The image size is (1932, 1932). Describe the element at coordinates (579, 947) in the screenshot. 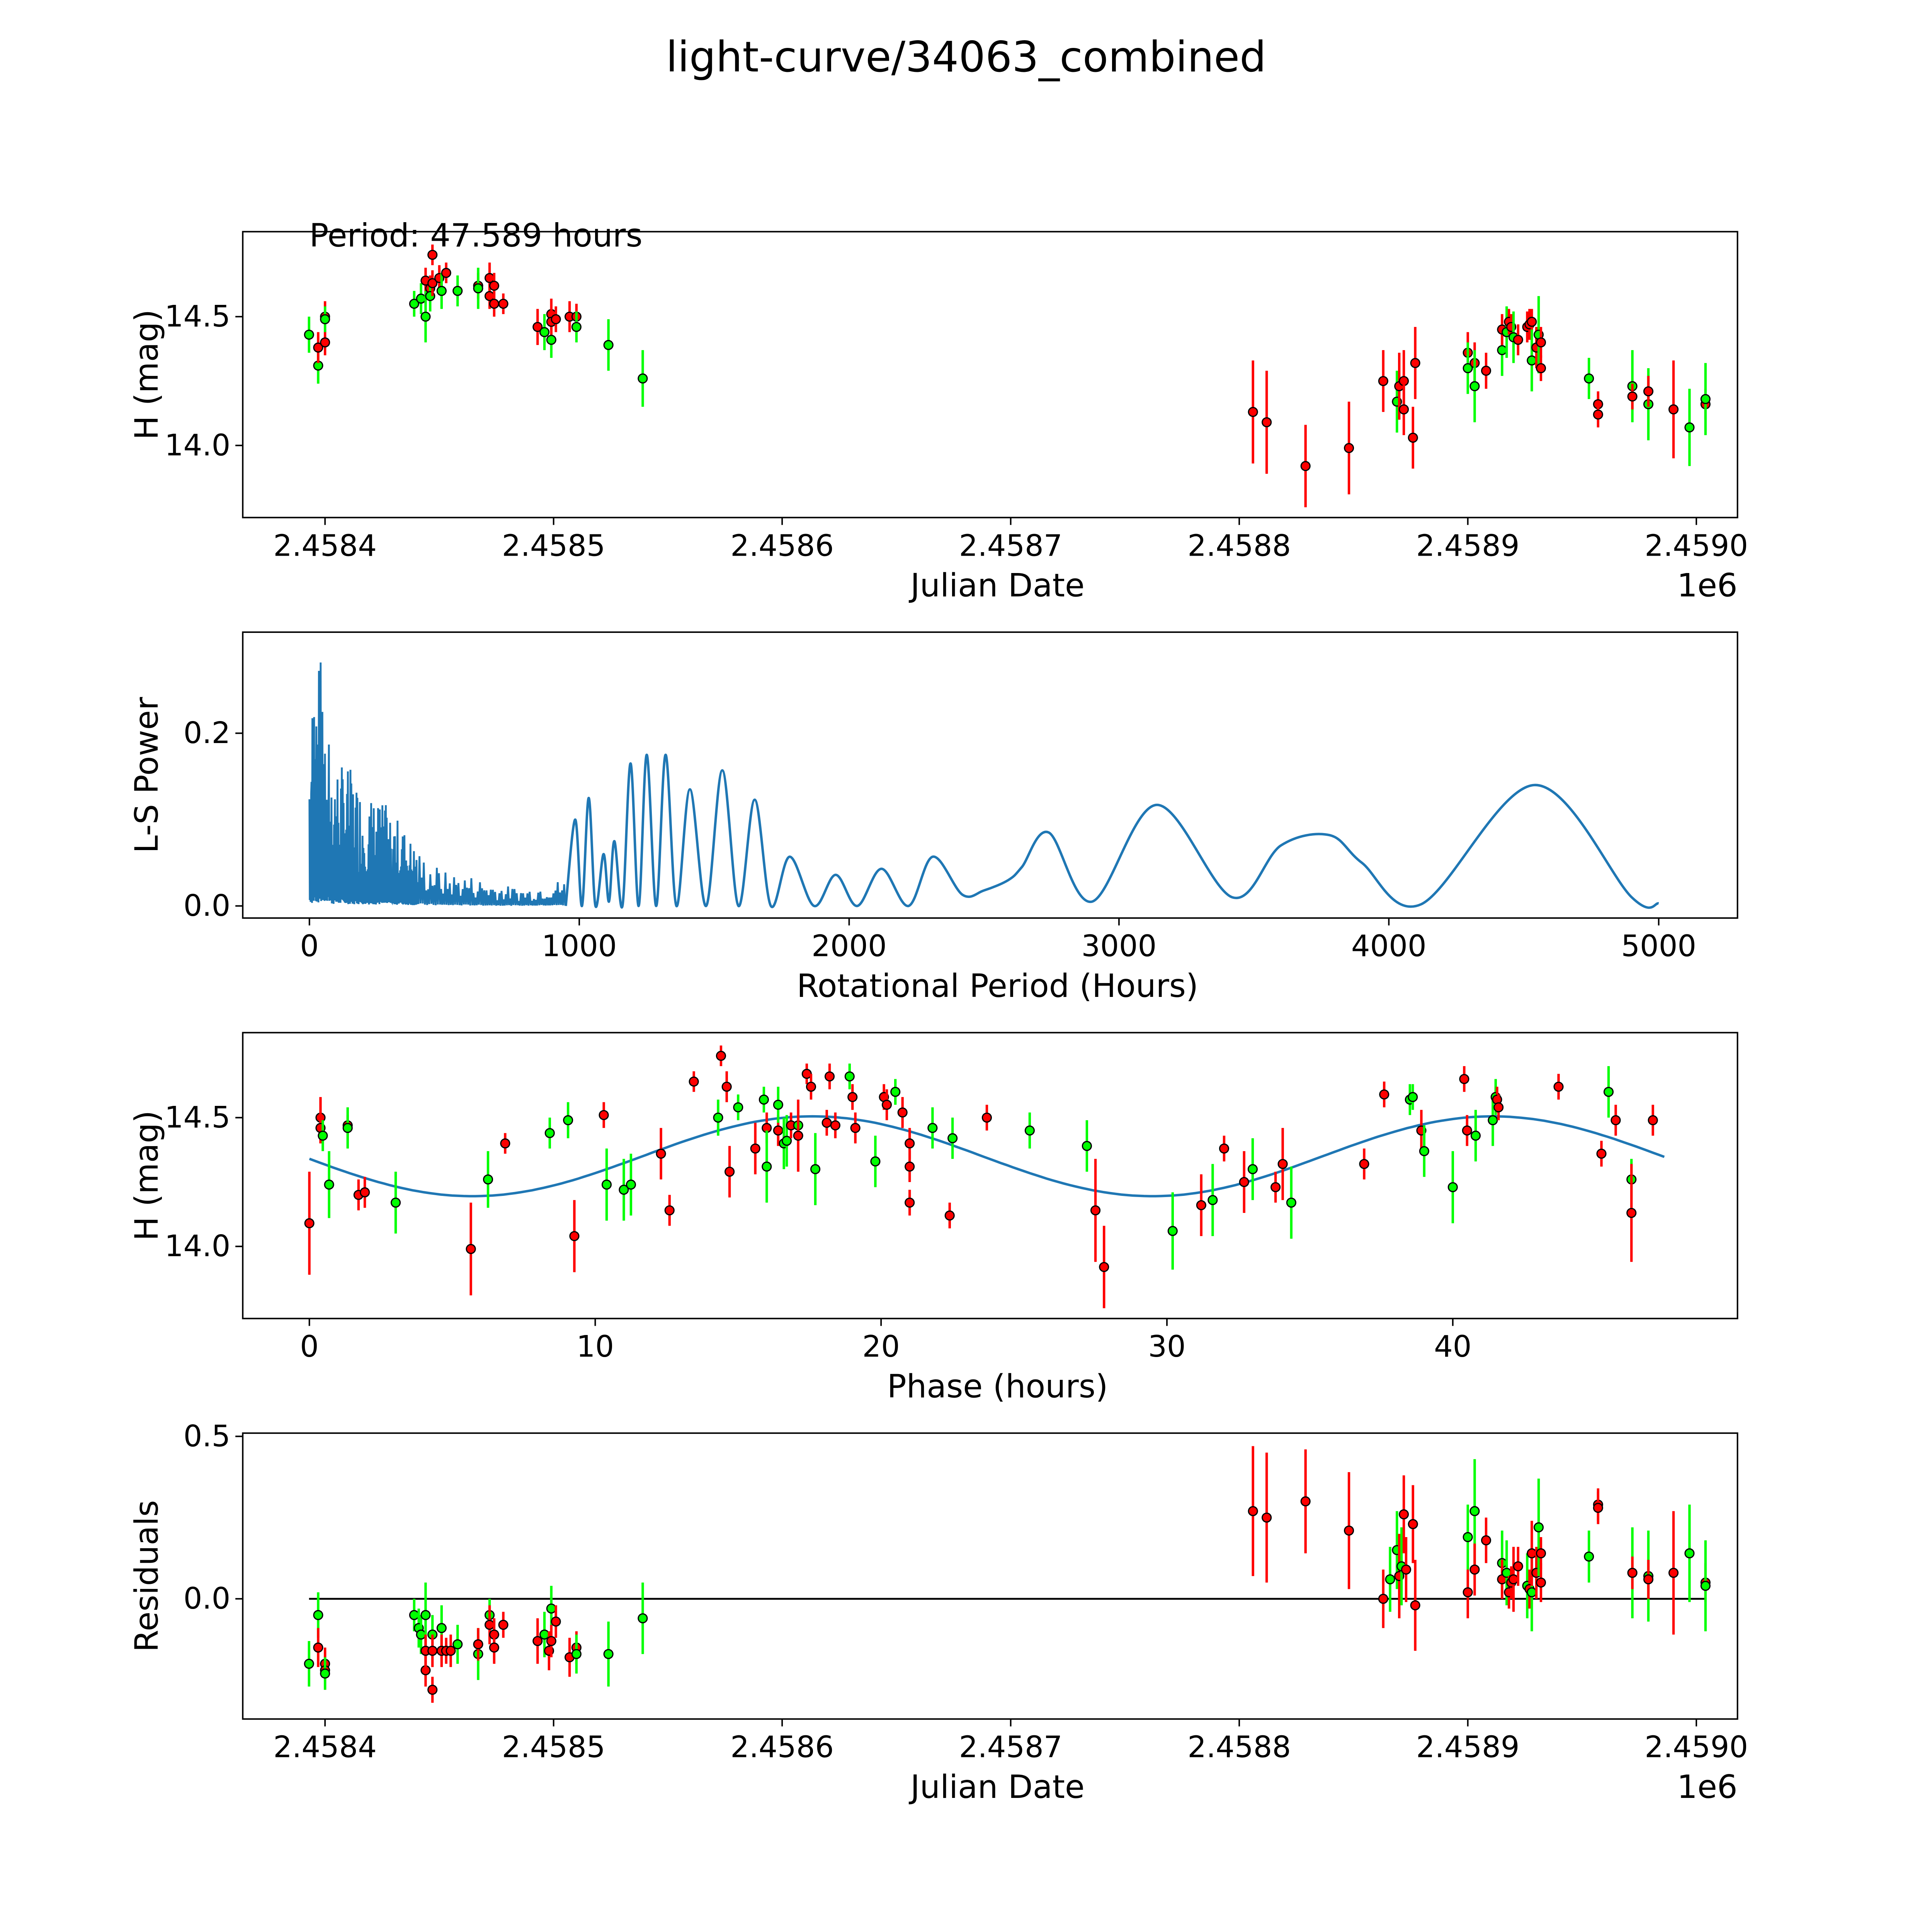

I see `x-tick-label: 1000` at that location.